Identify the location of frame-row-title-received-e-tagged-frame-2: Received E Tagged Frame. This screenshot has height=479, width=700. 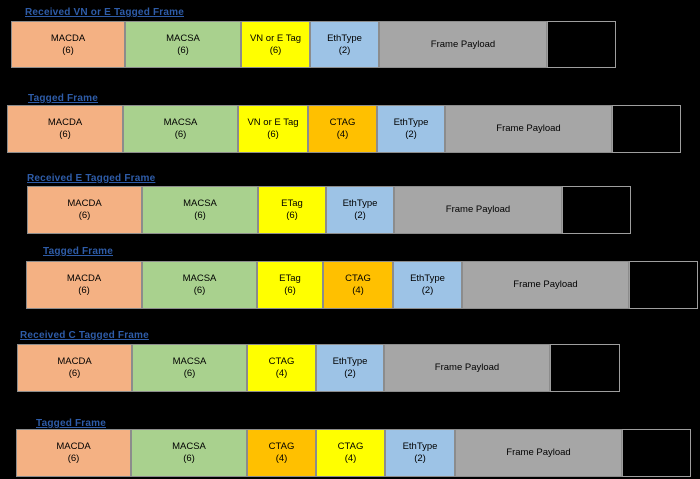
(91, 178).